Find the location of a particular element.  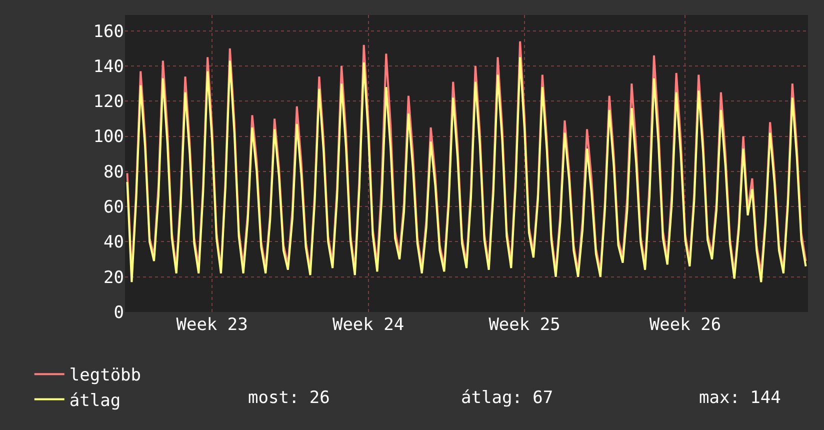

y-tick-label: 100 is located at coordinates (108, 137).